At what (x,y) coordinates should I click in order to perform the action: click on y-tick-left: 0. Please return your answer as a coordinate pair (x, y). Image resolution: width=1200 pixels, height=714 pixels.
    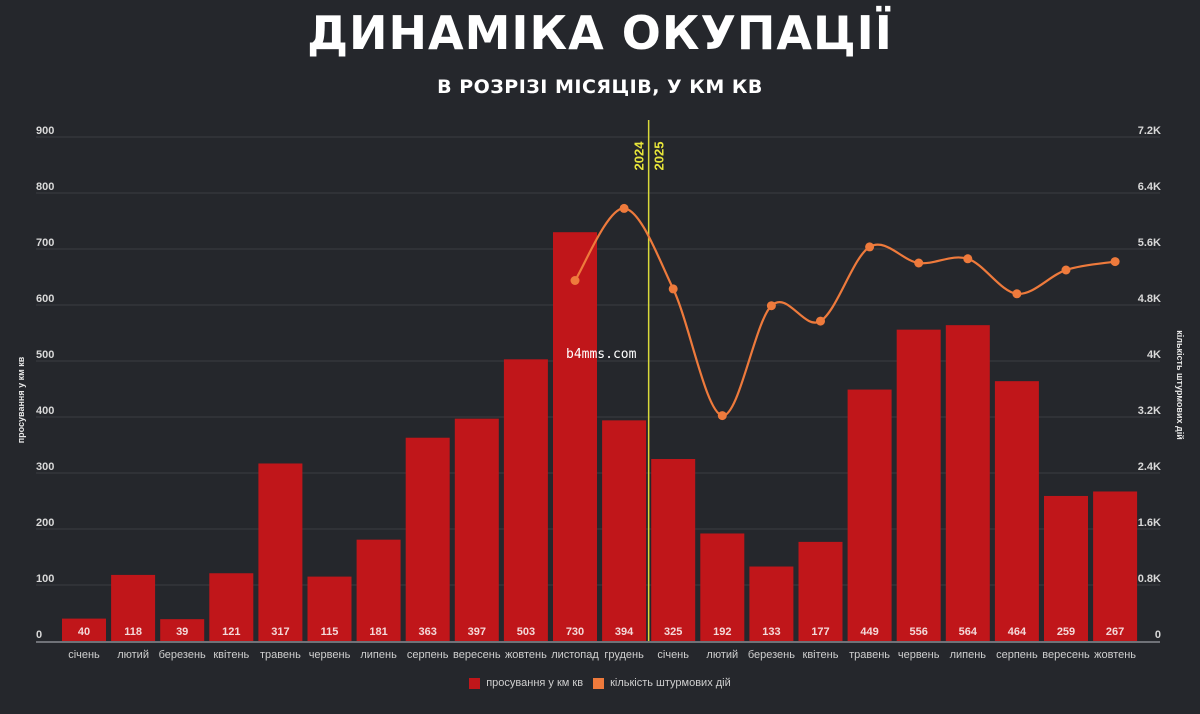
    Looking at the image, I should click on (39, 635).